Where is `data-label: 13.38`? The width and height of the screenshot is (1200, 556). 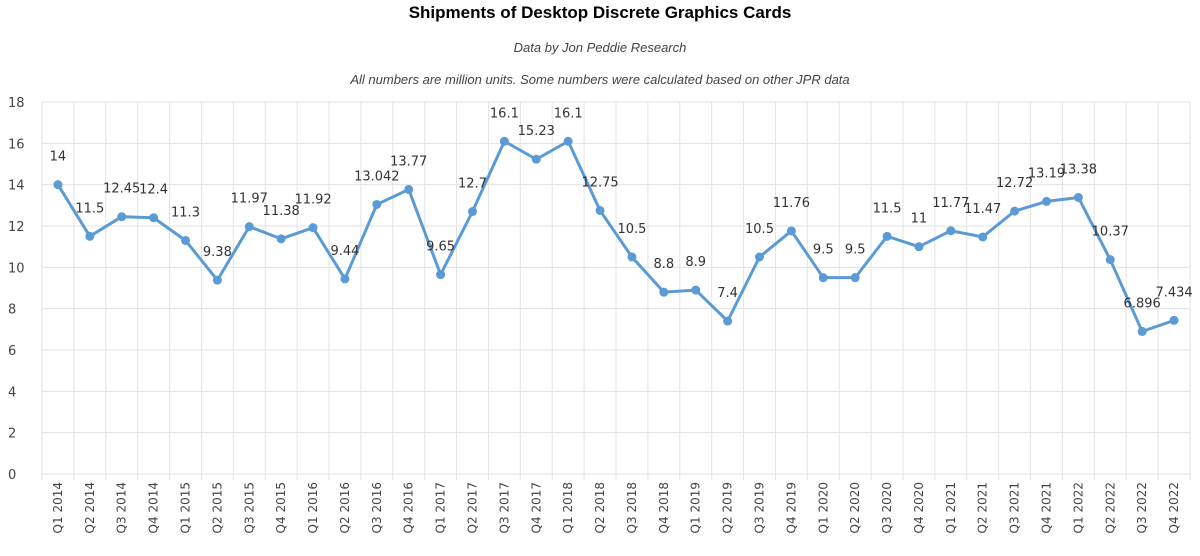 data-label: 13.38 is located at coordinates (1078, 169).